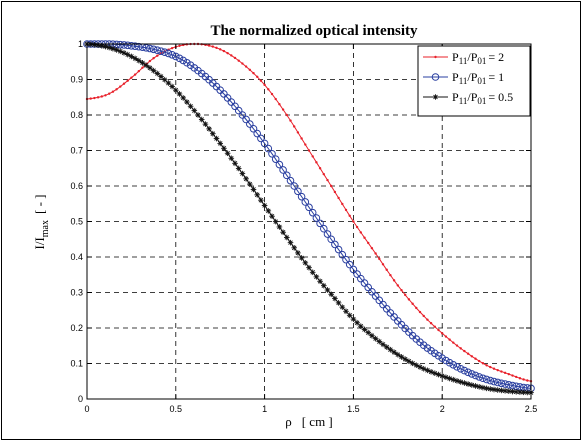 This screenshot has width=582, height=446. What do you see at coordinates (472, 57) in the screenshot?
I see `legend-part: /P` at bounding box center [472, 57].